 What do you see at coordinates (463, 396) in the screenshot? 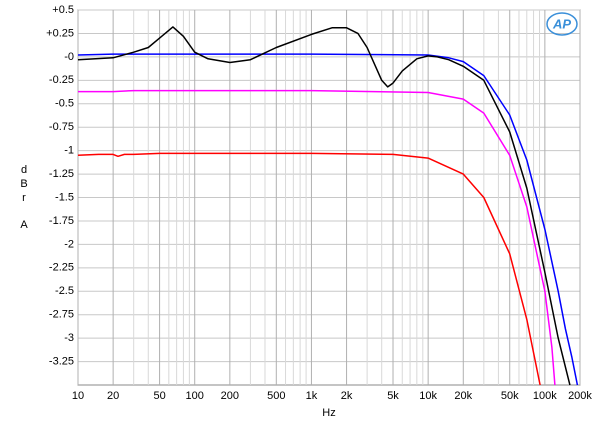
I see `x-tick-label: 20k` at bounding box center [463, 396].